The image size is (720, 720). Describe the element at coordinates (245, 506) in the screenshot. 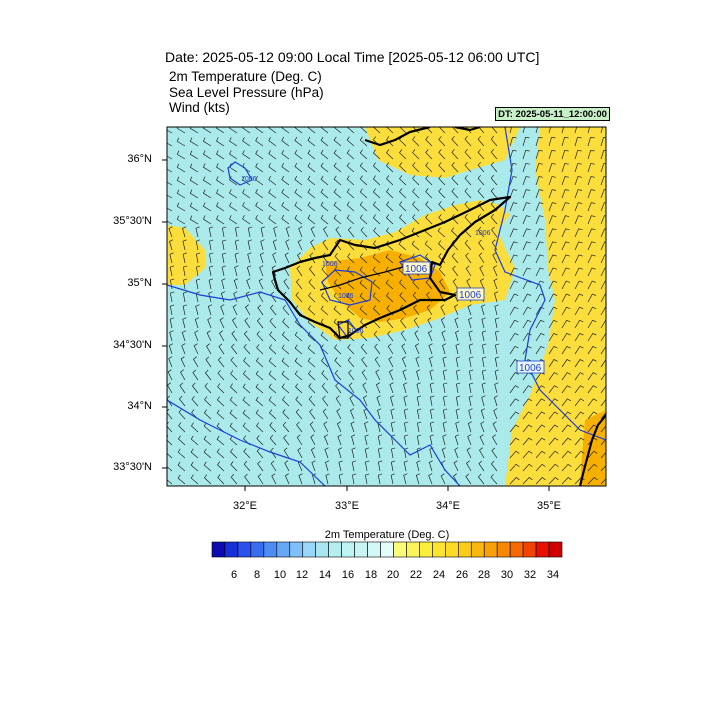

I see `lon-label: 32°E` at that location.